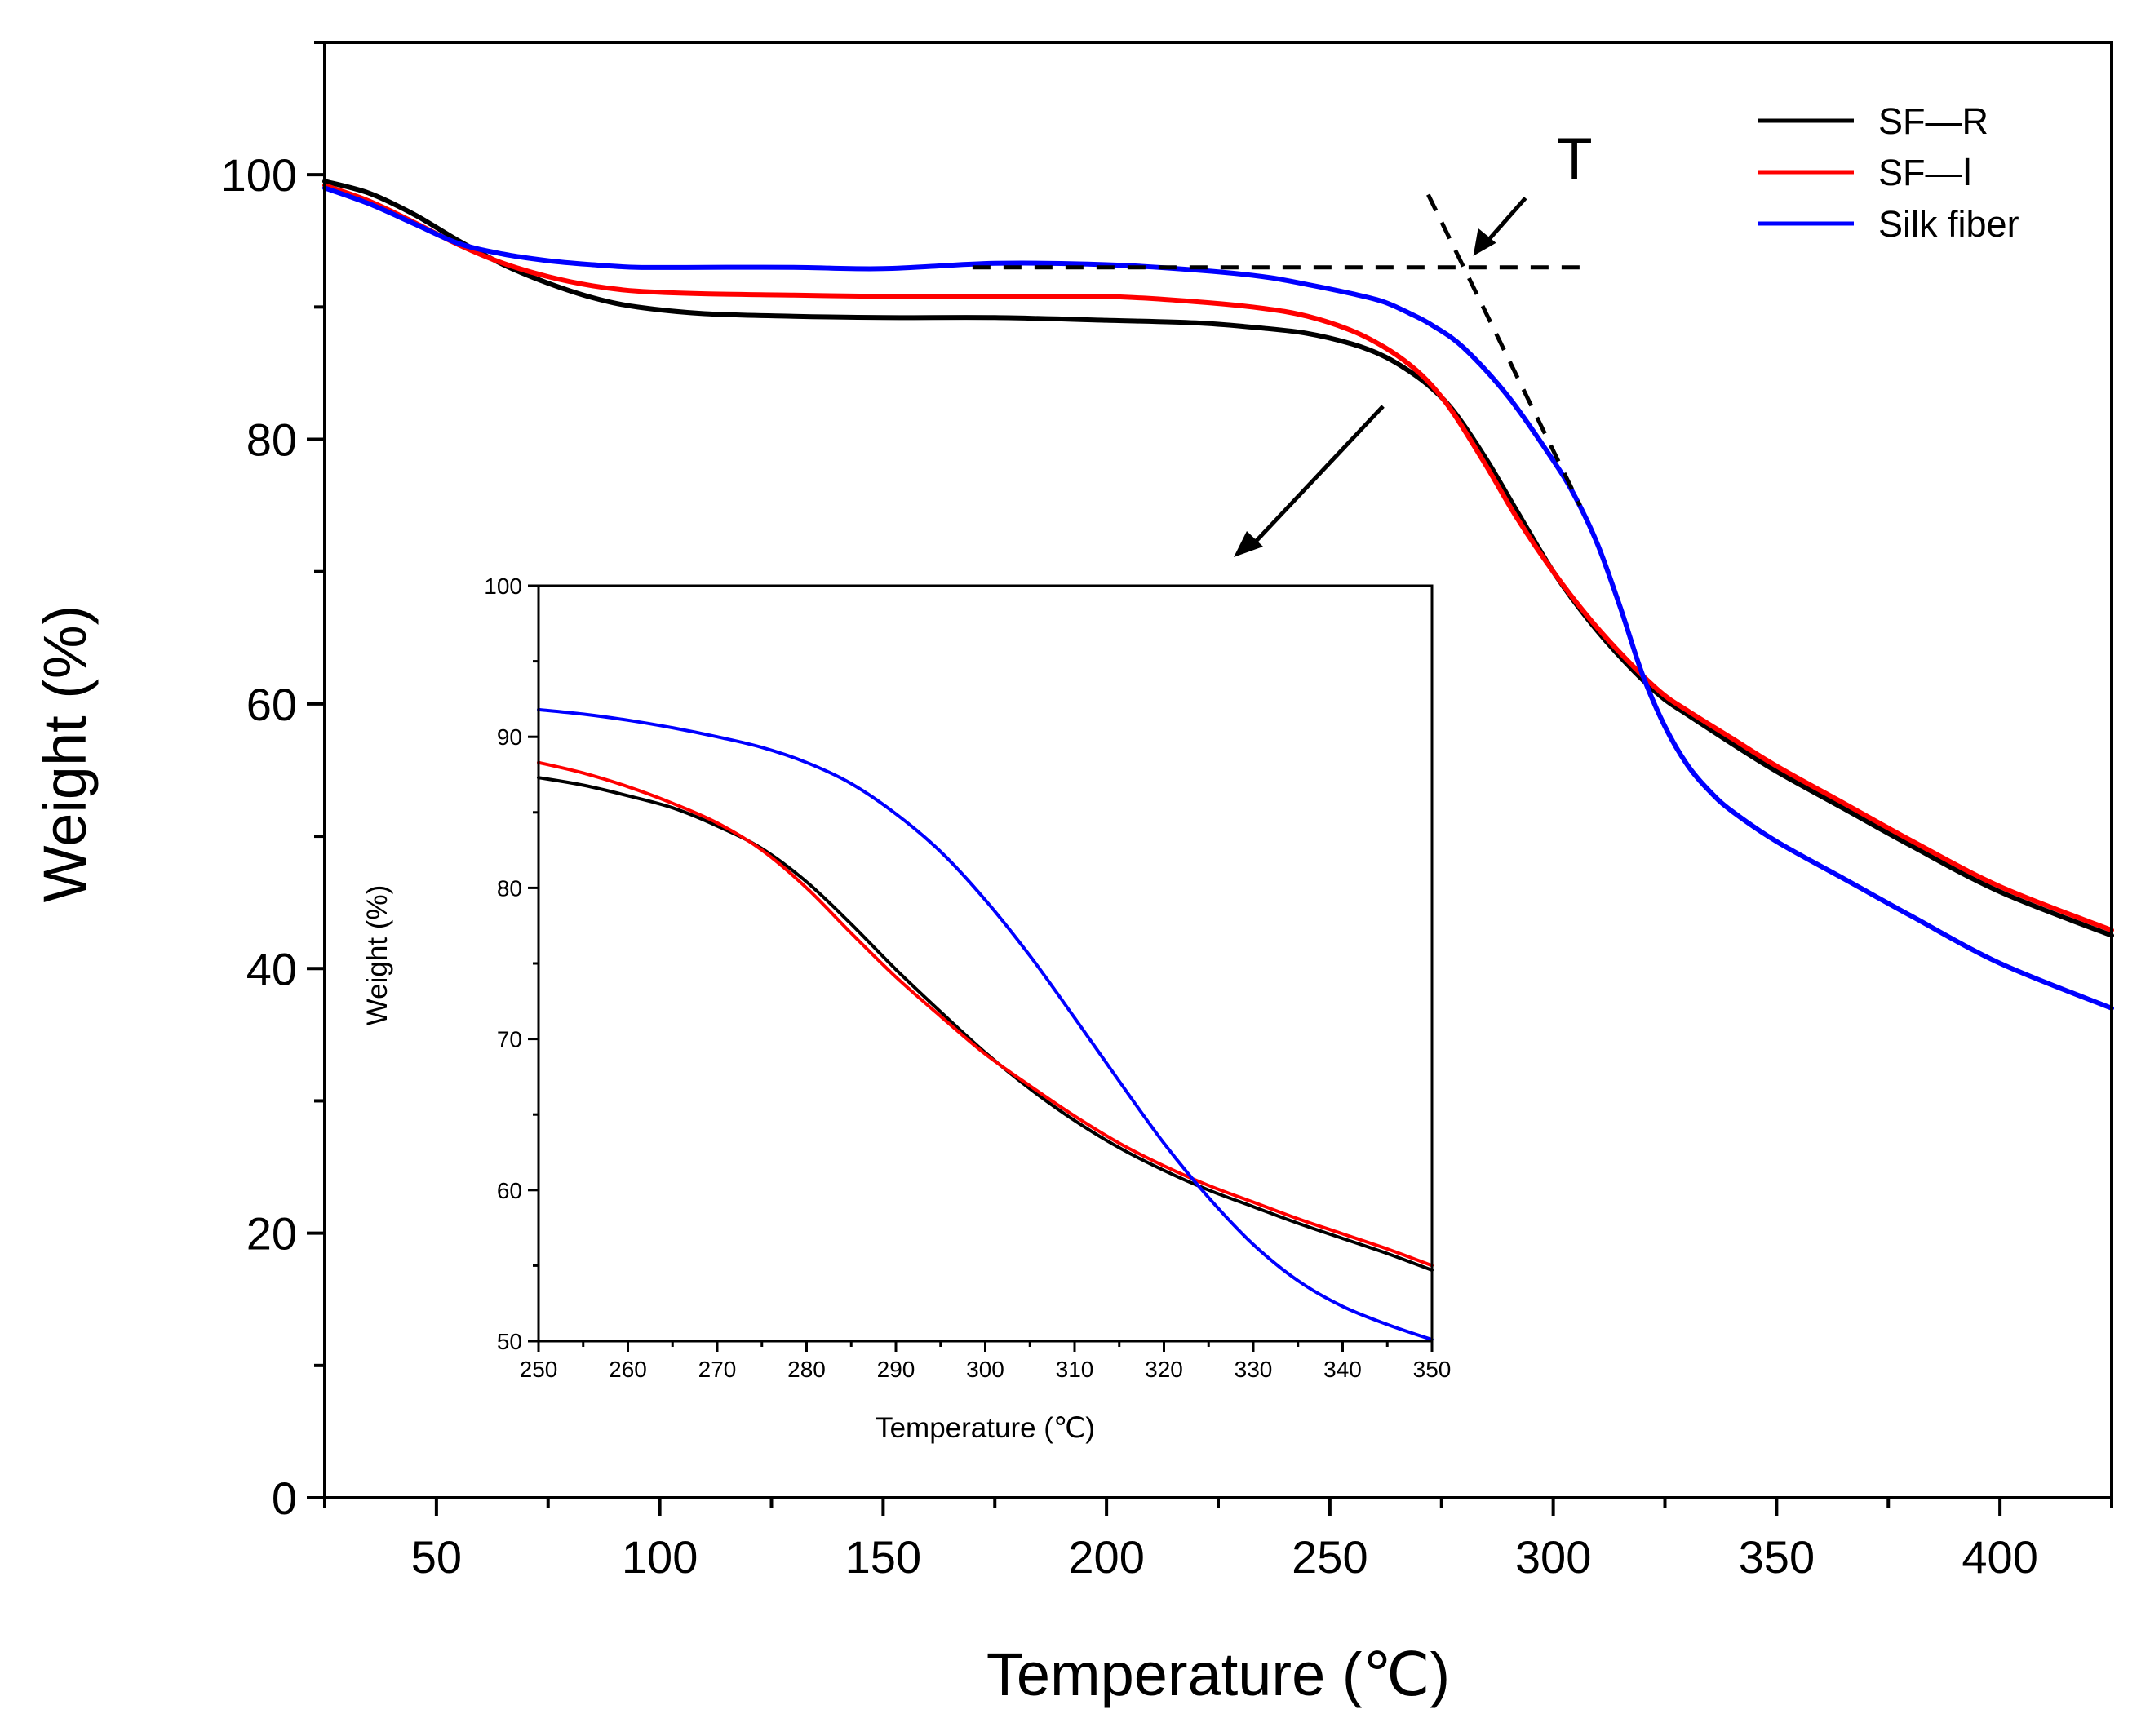  Describe the element at coordinates (1318, 476) in the screenshot. I see `zoom-arrow-shaft` at that location.